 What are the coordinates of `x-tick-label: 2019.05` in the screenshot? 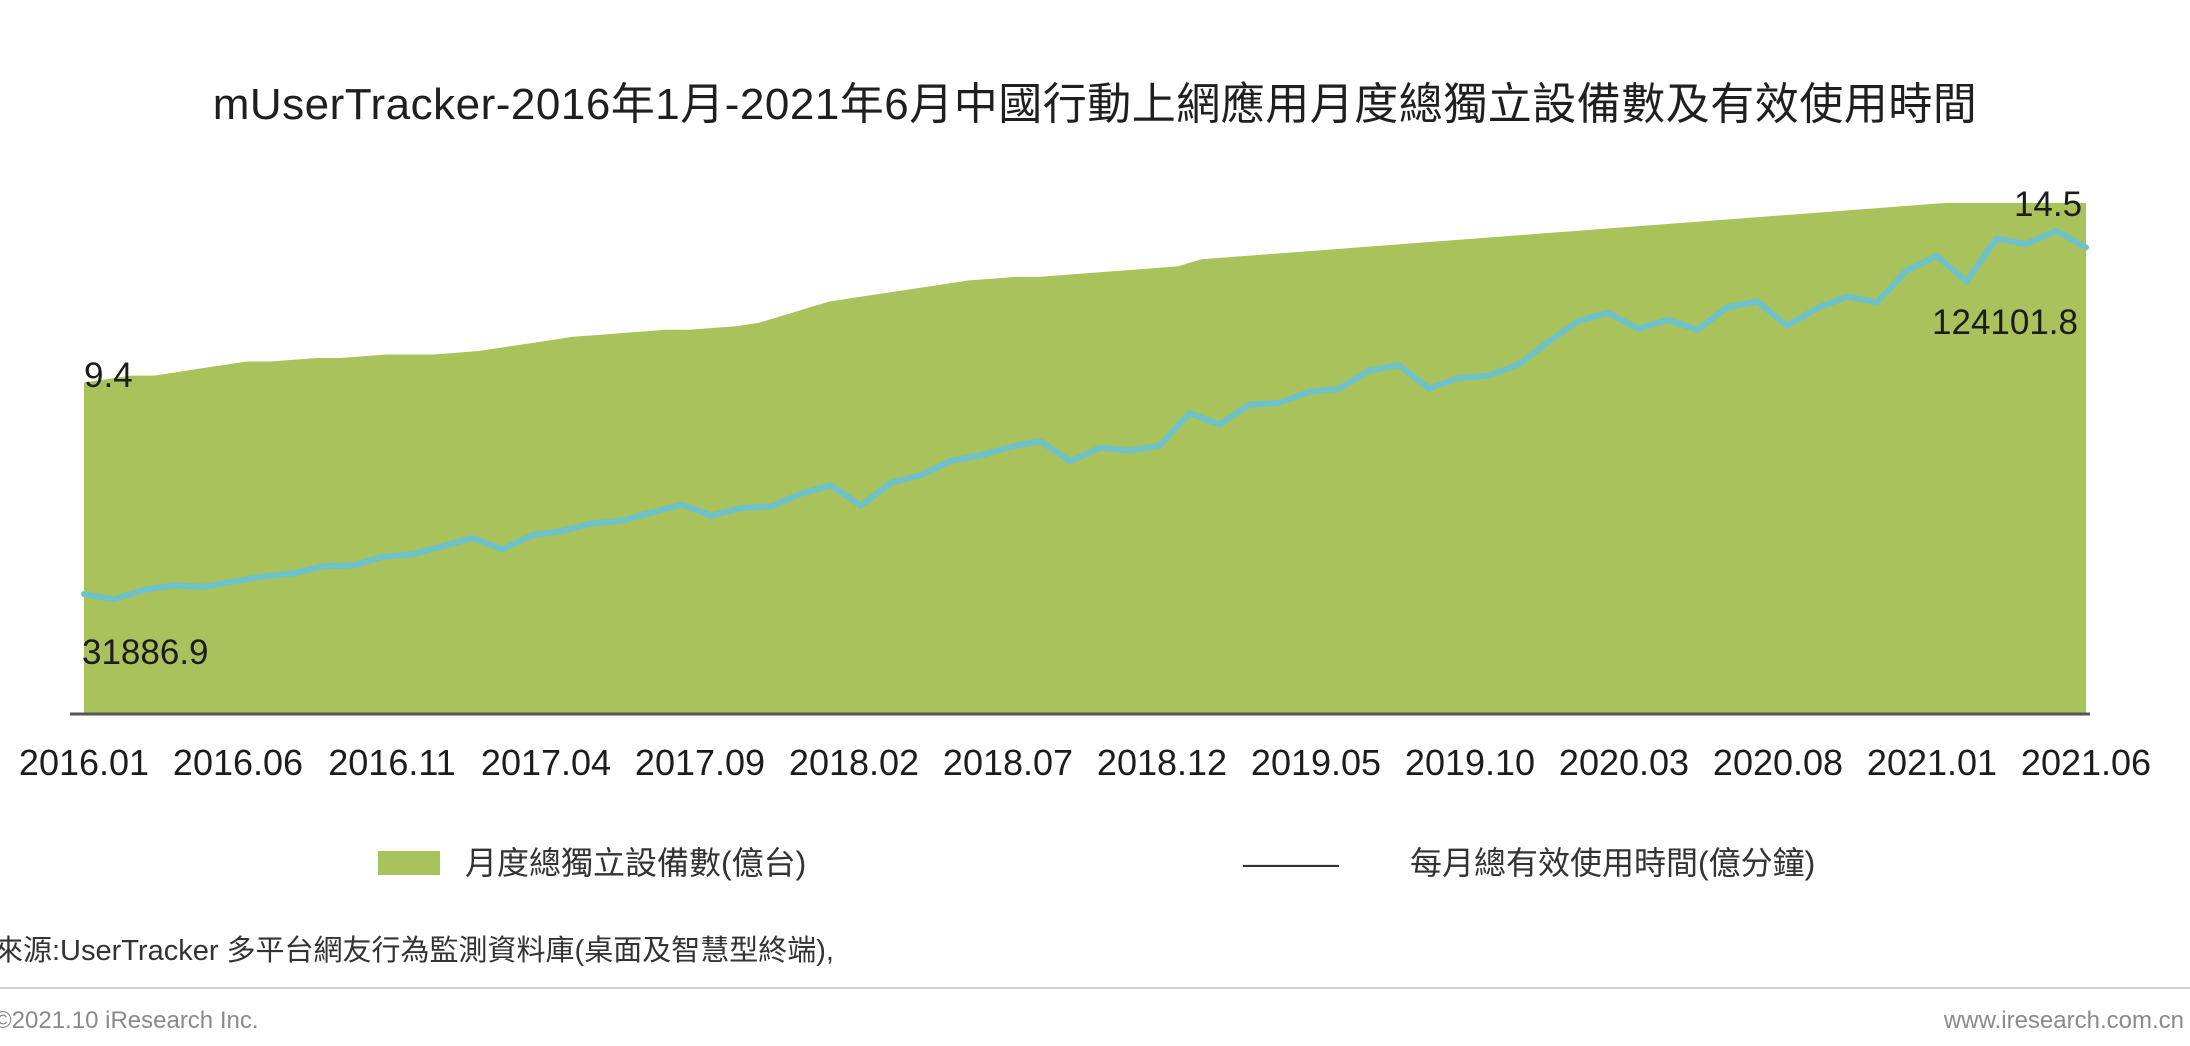 It's located at (1316, 762).